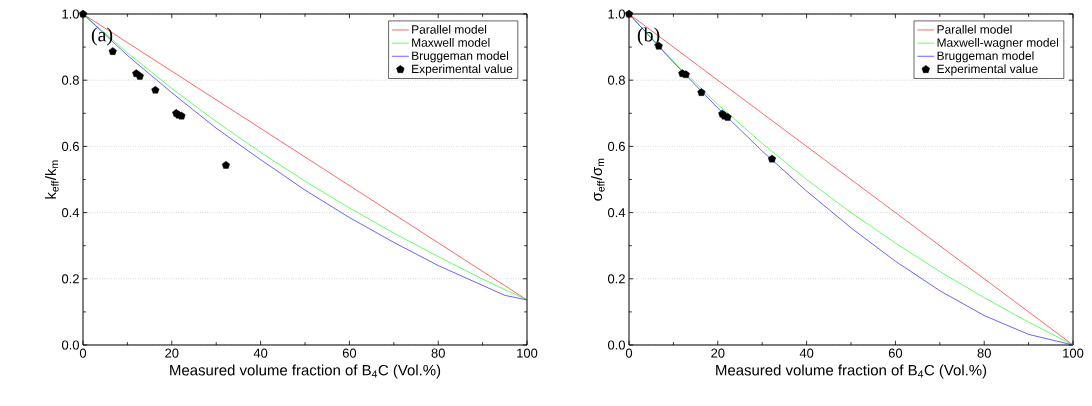 The image size is (1092, 406). Describe the element at coordinates (998, 44) in the screenshot. I see `legend-label: Maxwell-wagner model` at that location.